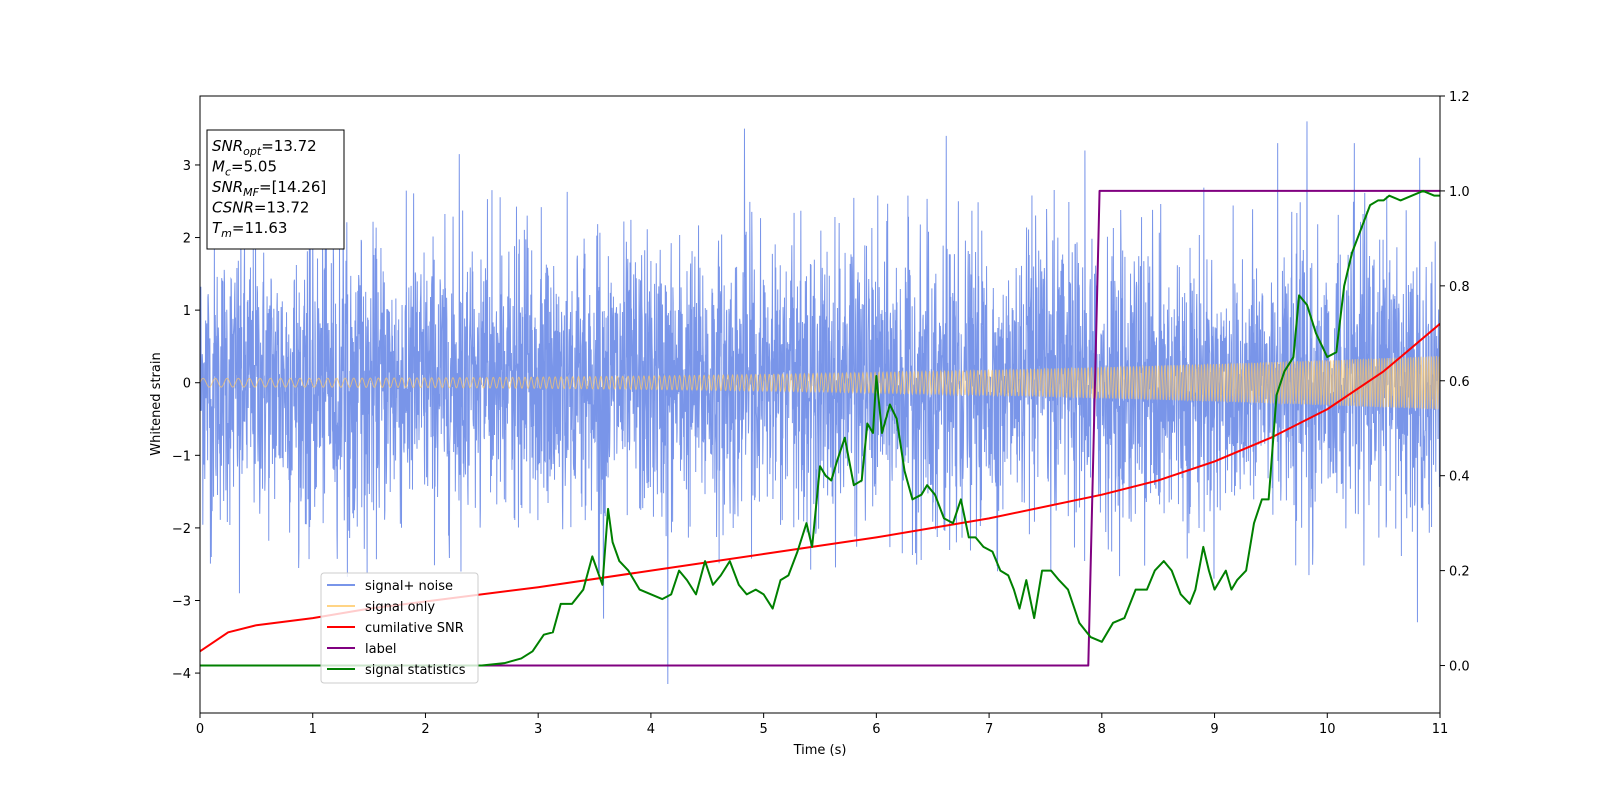  Describe the element at coordinates (244, 168) in the screenshot. I see `annotation-line: Mc=5.05` at that location.